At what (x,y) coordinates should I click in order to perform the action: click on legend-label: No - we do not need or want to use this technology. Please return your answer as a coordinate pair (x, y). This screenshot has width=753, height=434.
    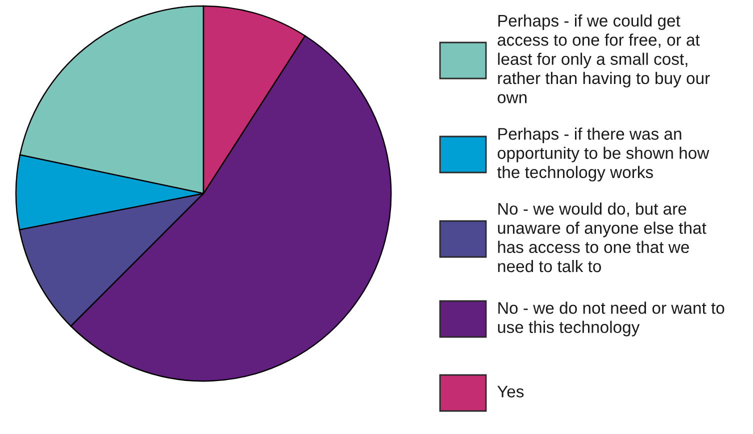
    Looking at the image, I should click on (611, 319).